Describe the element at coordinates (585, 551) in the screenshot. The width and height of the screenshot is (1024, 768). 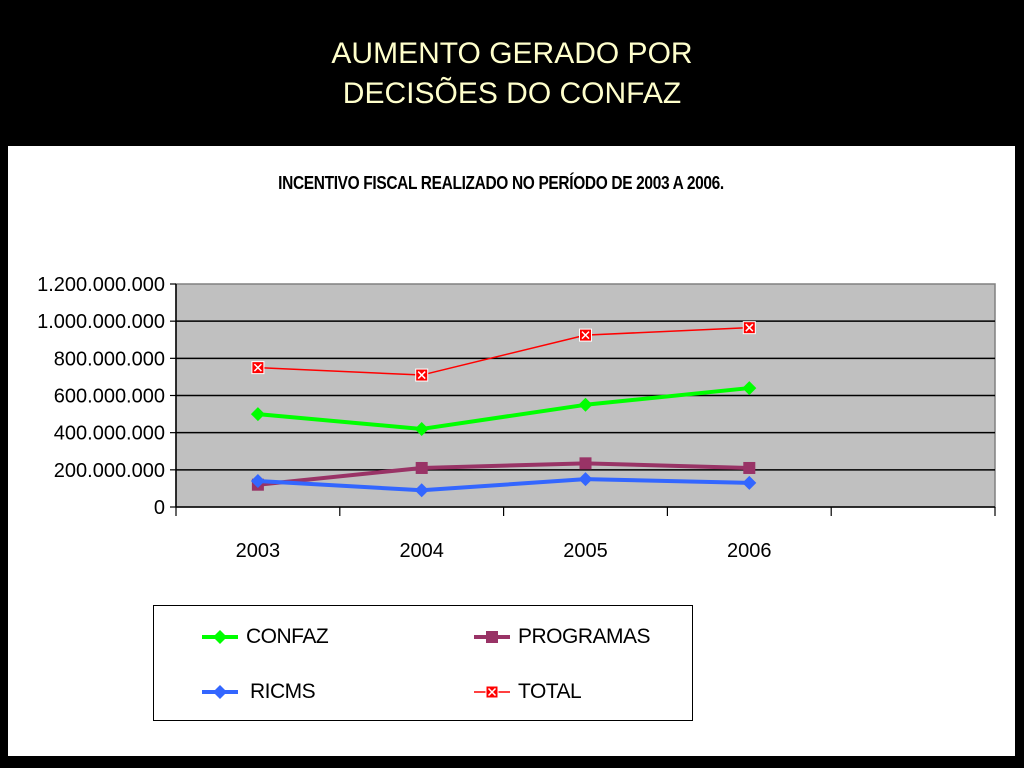
I see `x-tick-label: 2005` at that location.